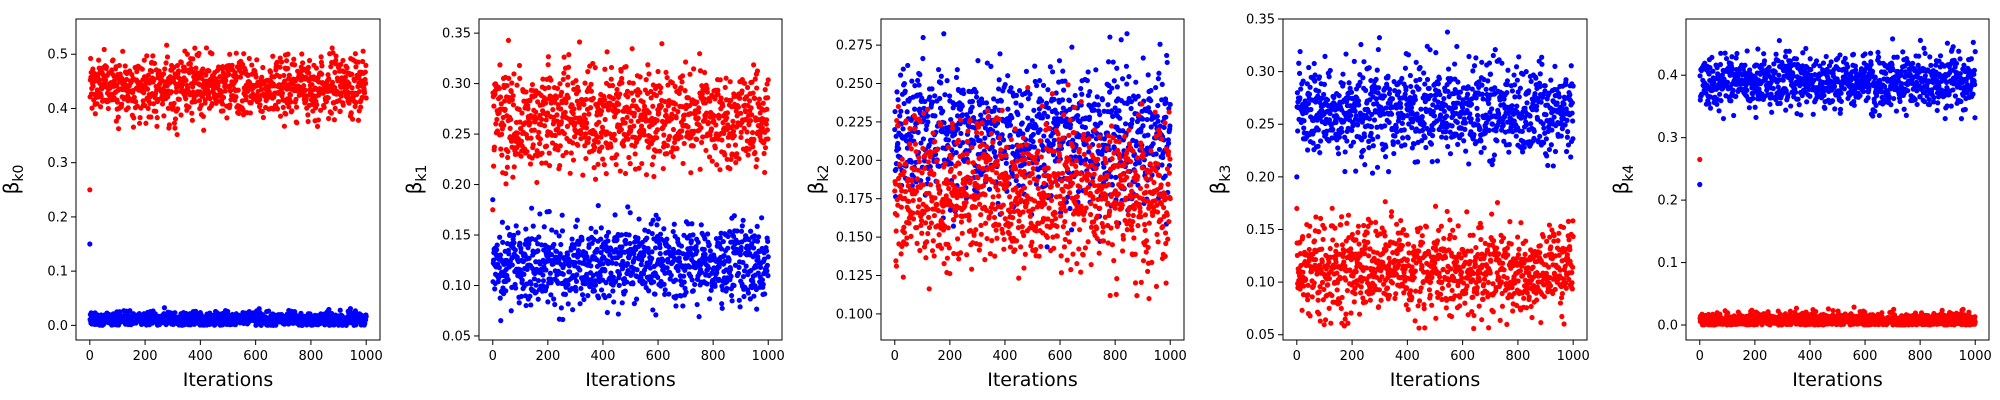  I want to click on y-tick-label: 0.05, so click(456, 336).